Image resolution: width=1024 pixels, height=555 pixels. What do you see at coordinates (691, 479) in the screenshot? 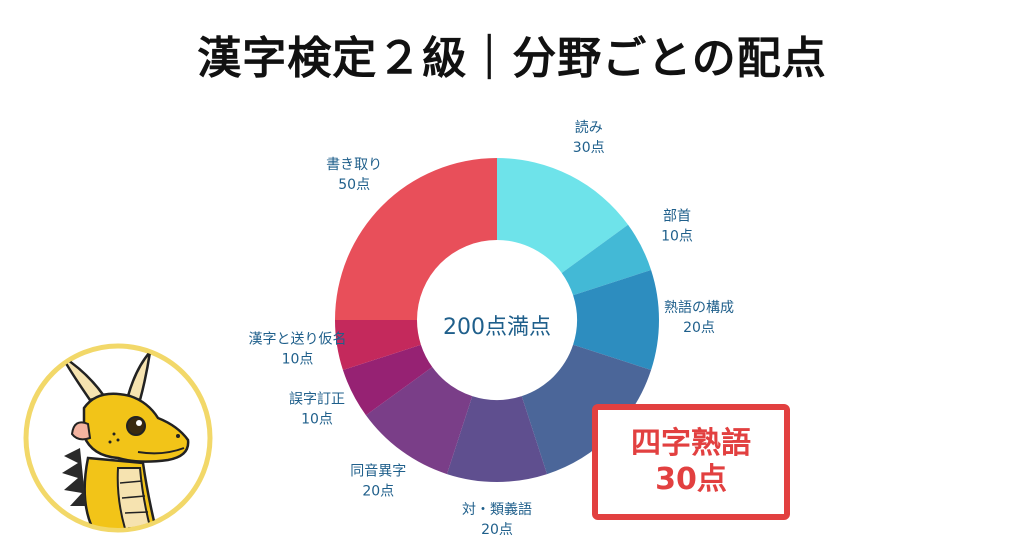
I see `callout-line2: 30点` at bounding box center [691, 479].